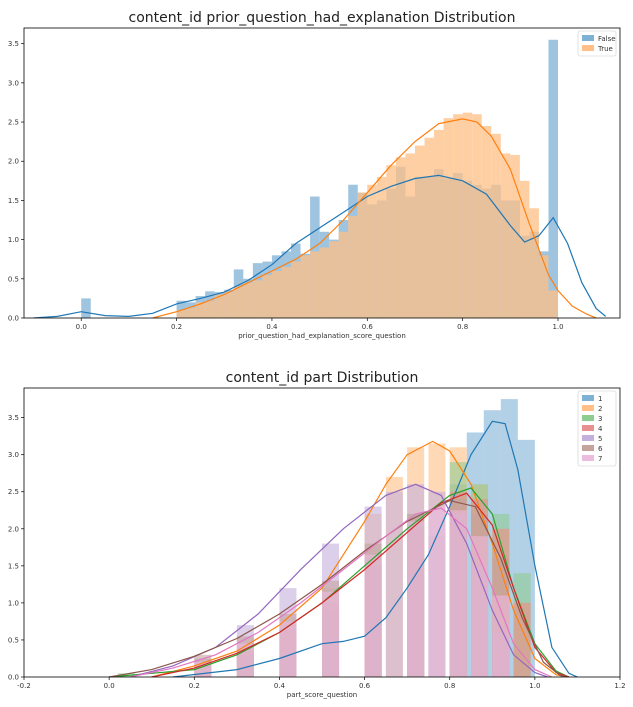  Describe the element at coordinates (176, 327) in the screenshot. I see `x-tick-label: 0.2` at that location.